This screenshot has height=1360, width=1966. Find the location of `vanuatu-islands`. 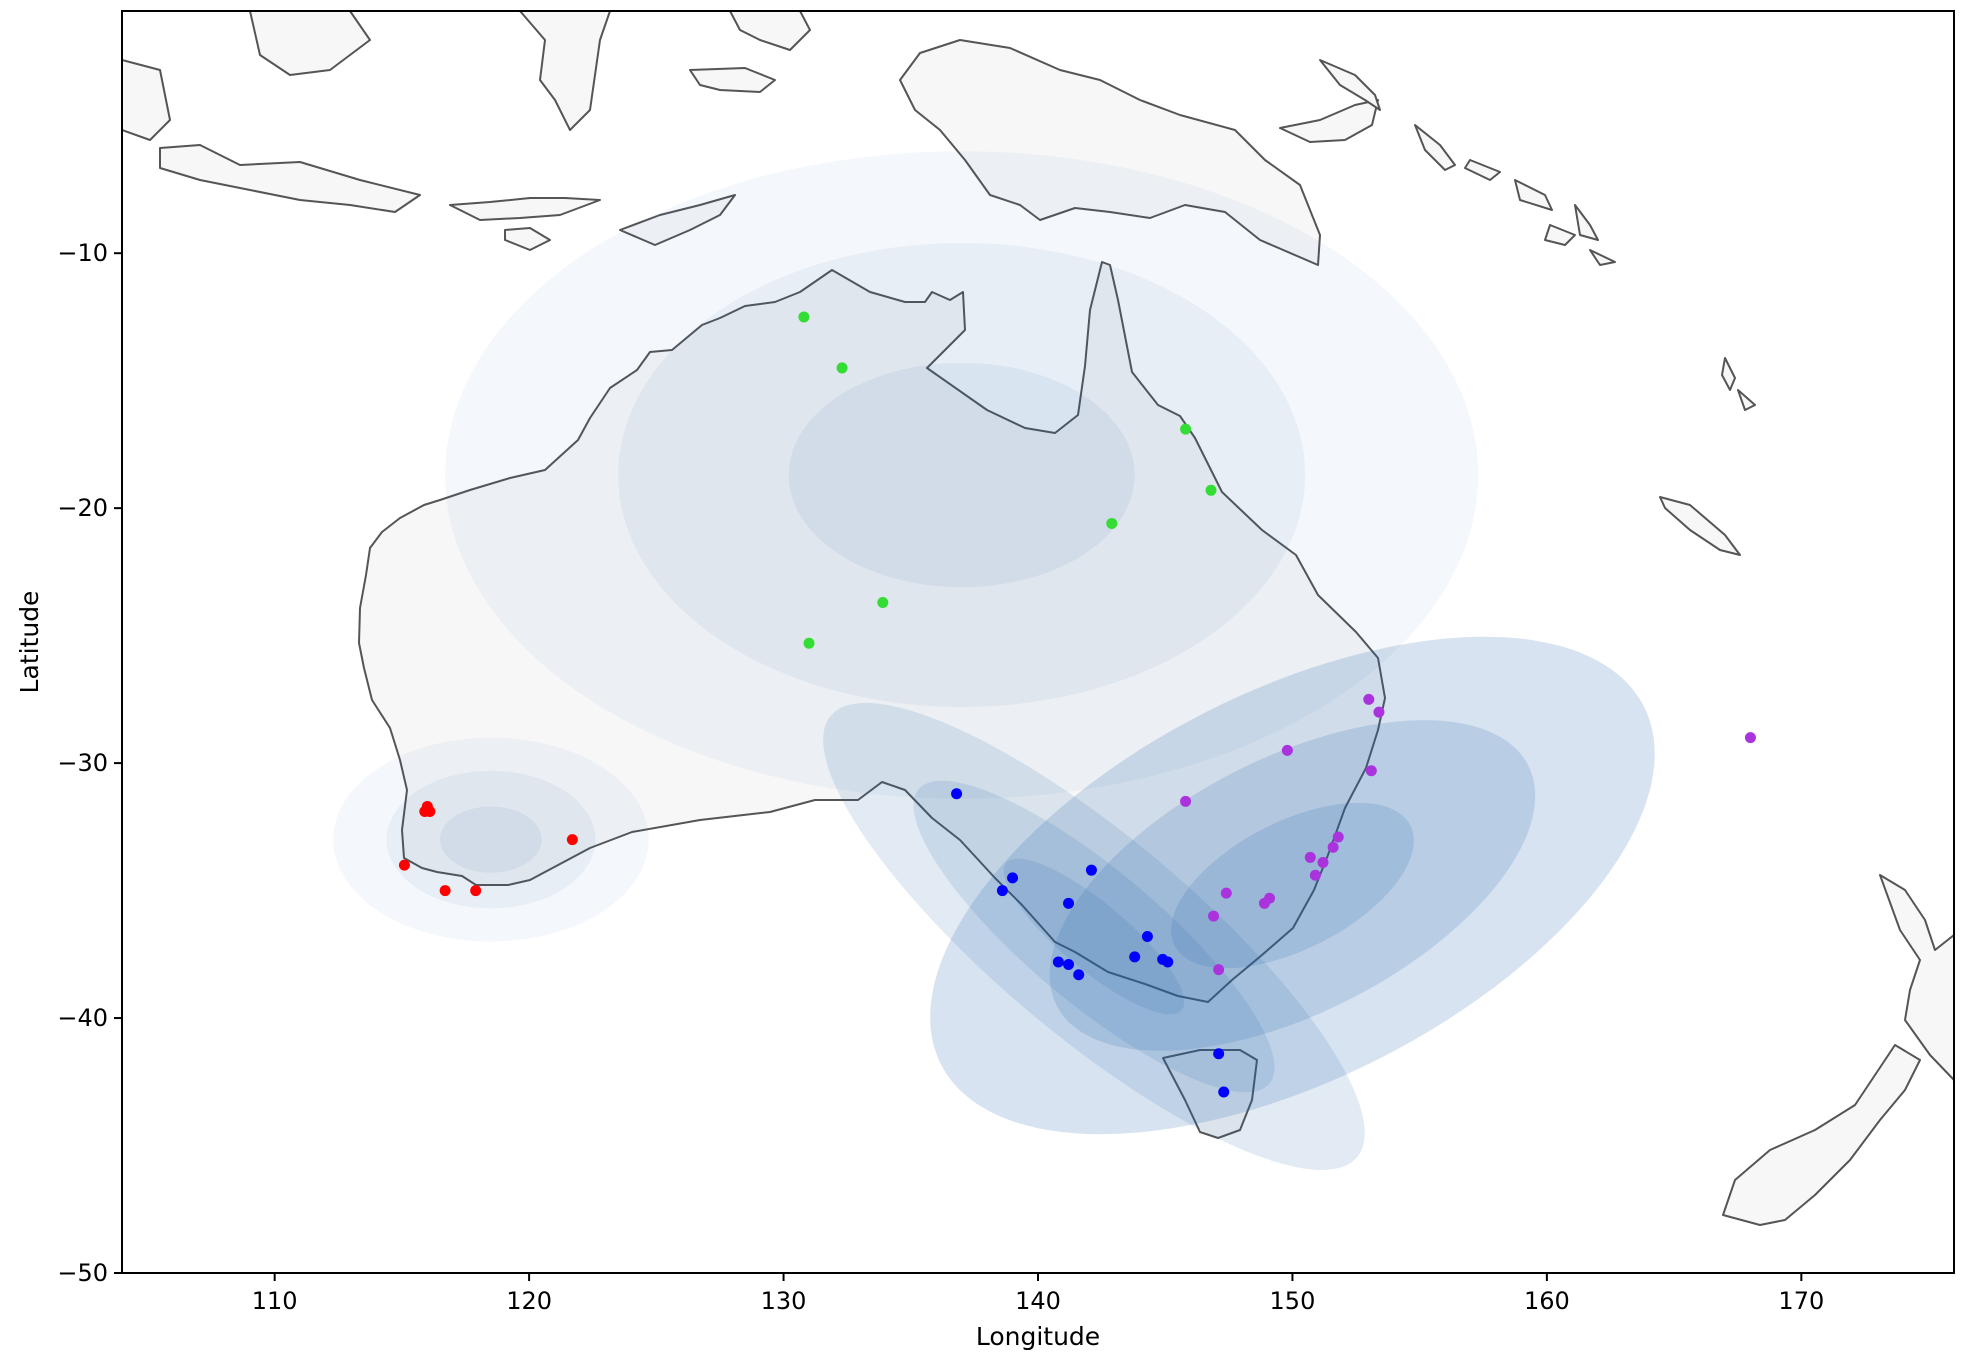

vanuatu-islands is located at coordinates (1738, 384).